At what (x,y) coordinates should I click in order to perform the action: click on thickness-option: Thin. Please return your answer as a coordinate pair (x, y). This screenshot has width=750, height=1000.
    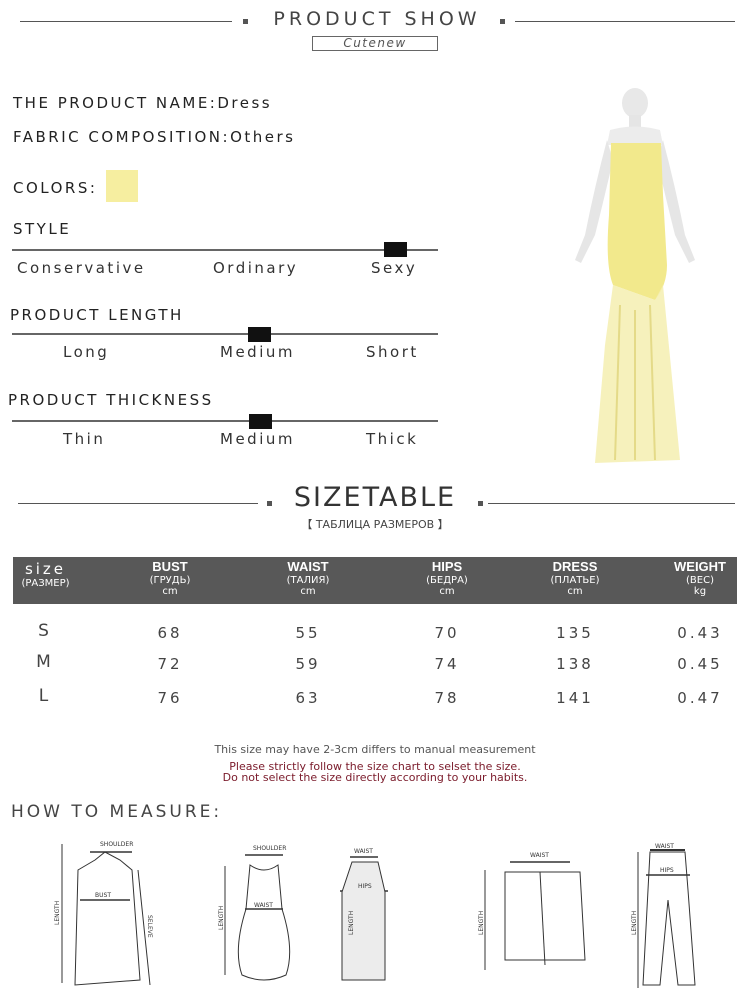
    Looking at the image, I should click on (84, 439).